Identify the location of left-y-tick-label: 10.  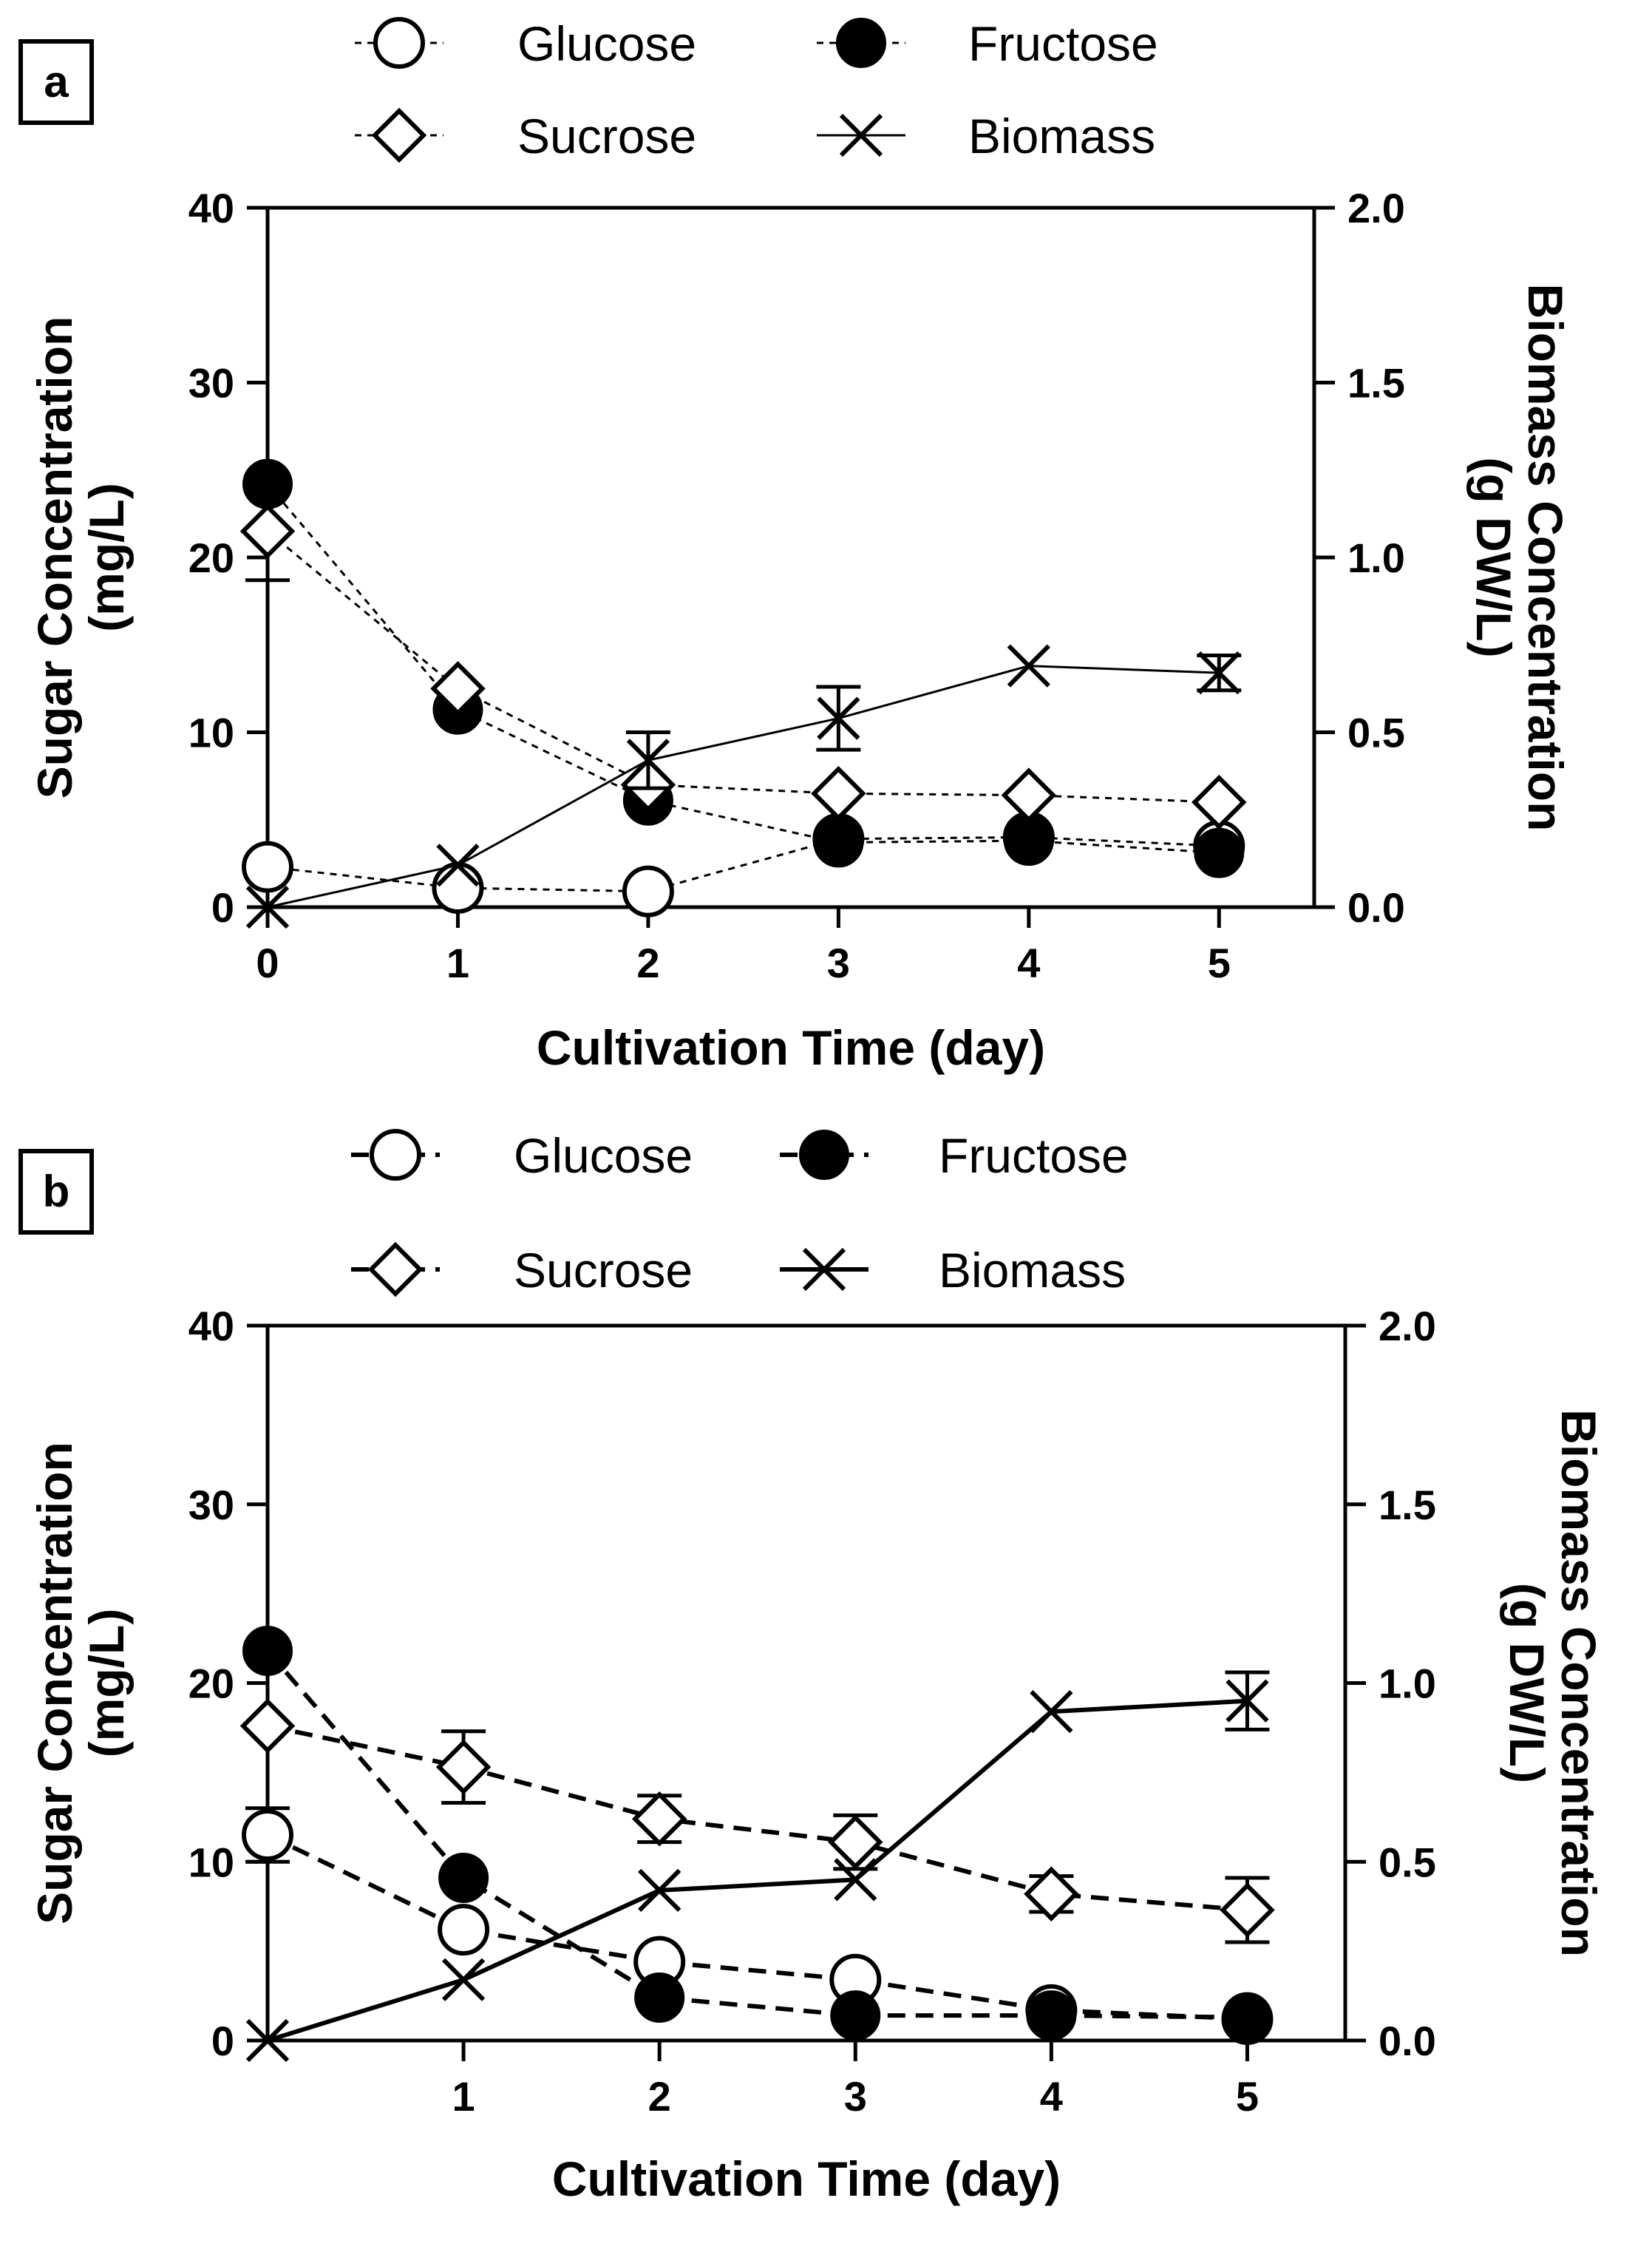
(211, 1862).